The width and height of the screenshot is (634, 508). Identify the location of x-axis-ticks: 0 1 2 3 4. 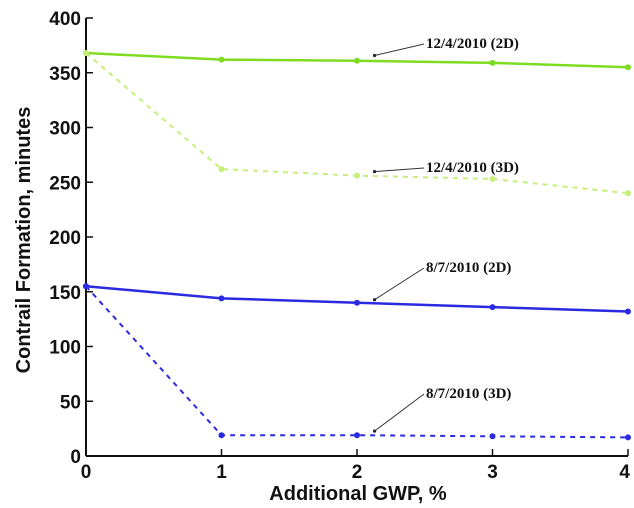
(355, 466).